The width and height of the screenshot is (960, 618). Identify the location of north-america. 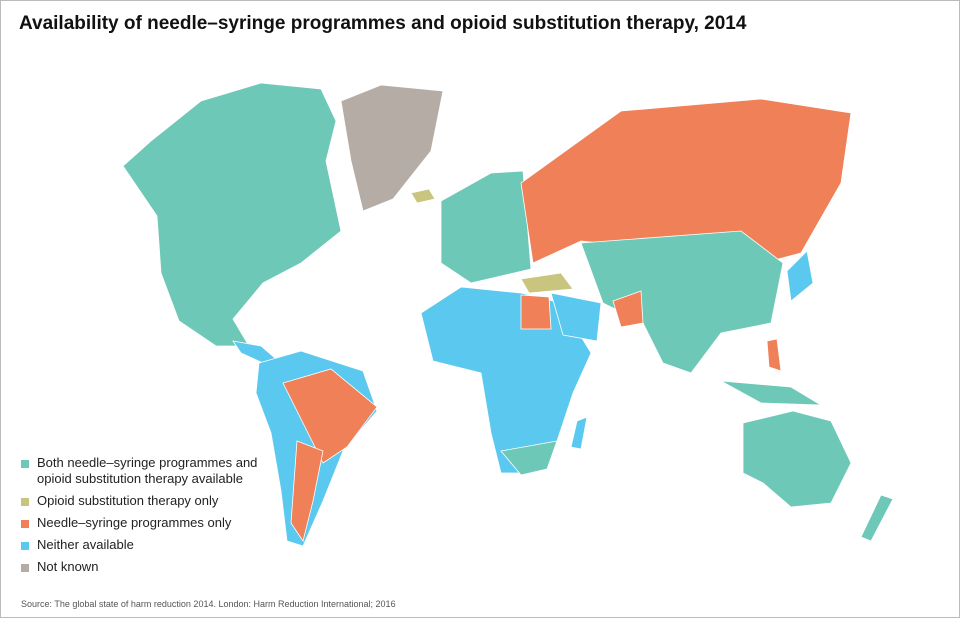
(232, 214).